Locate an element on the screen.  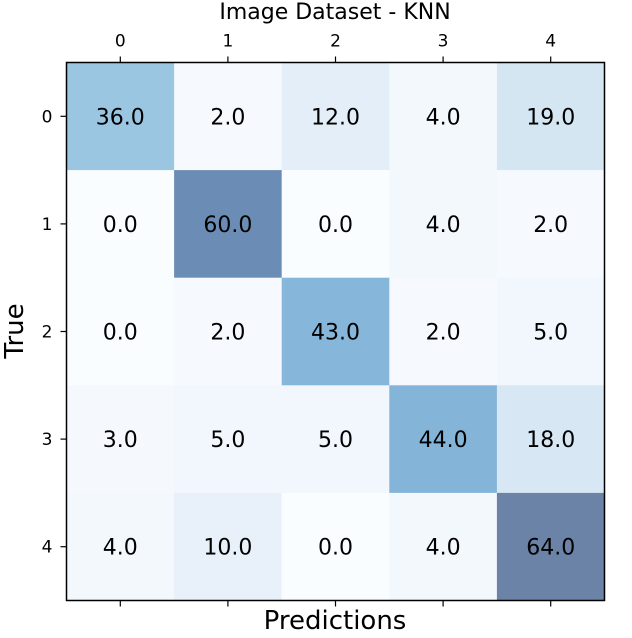
y-tick-label: 2 is located at coordinates (47, 333).